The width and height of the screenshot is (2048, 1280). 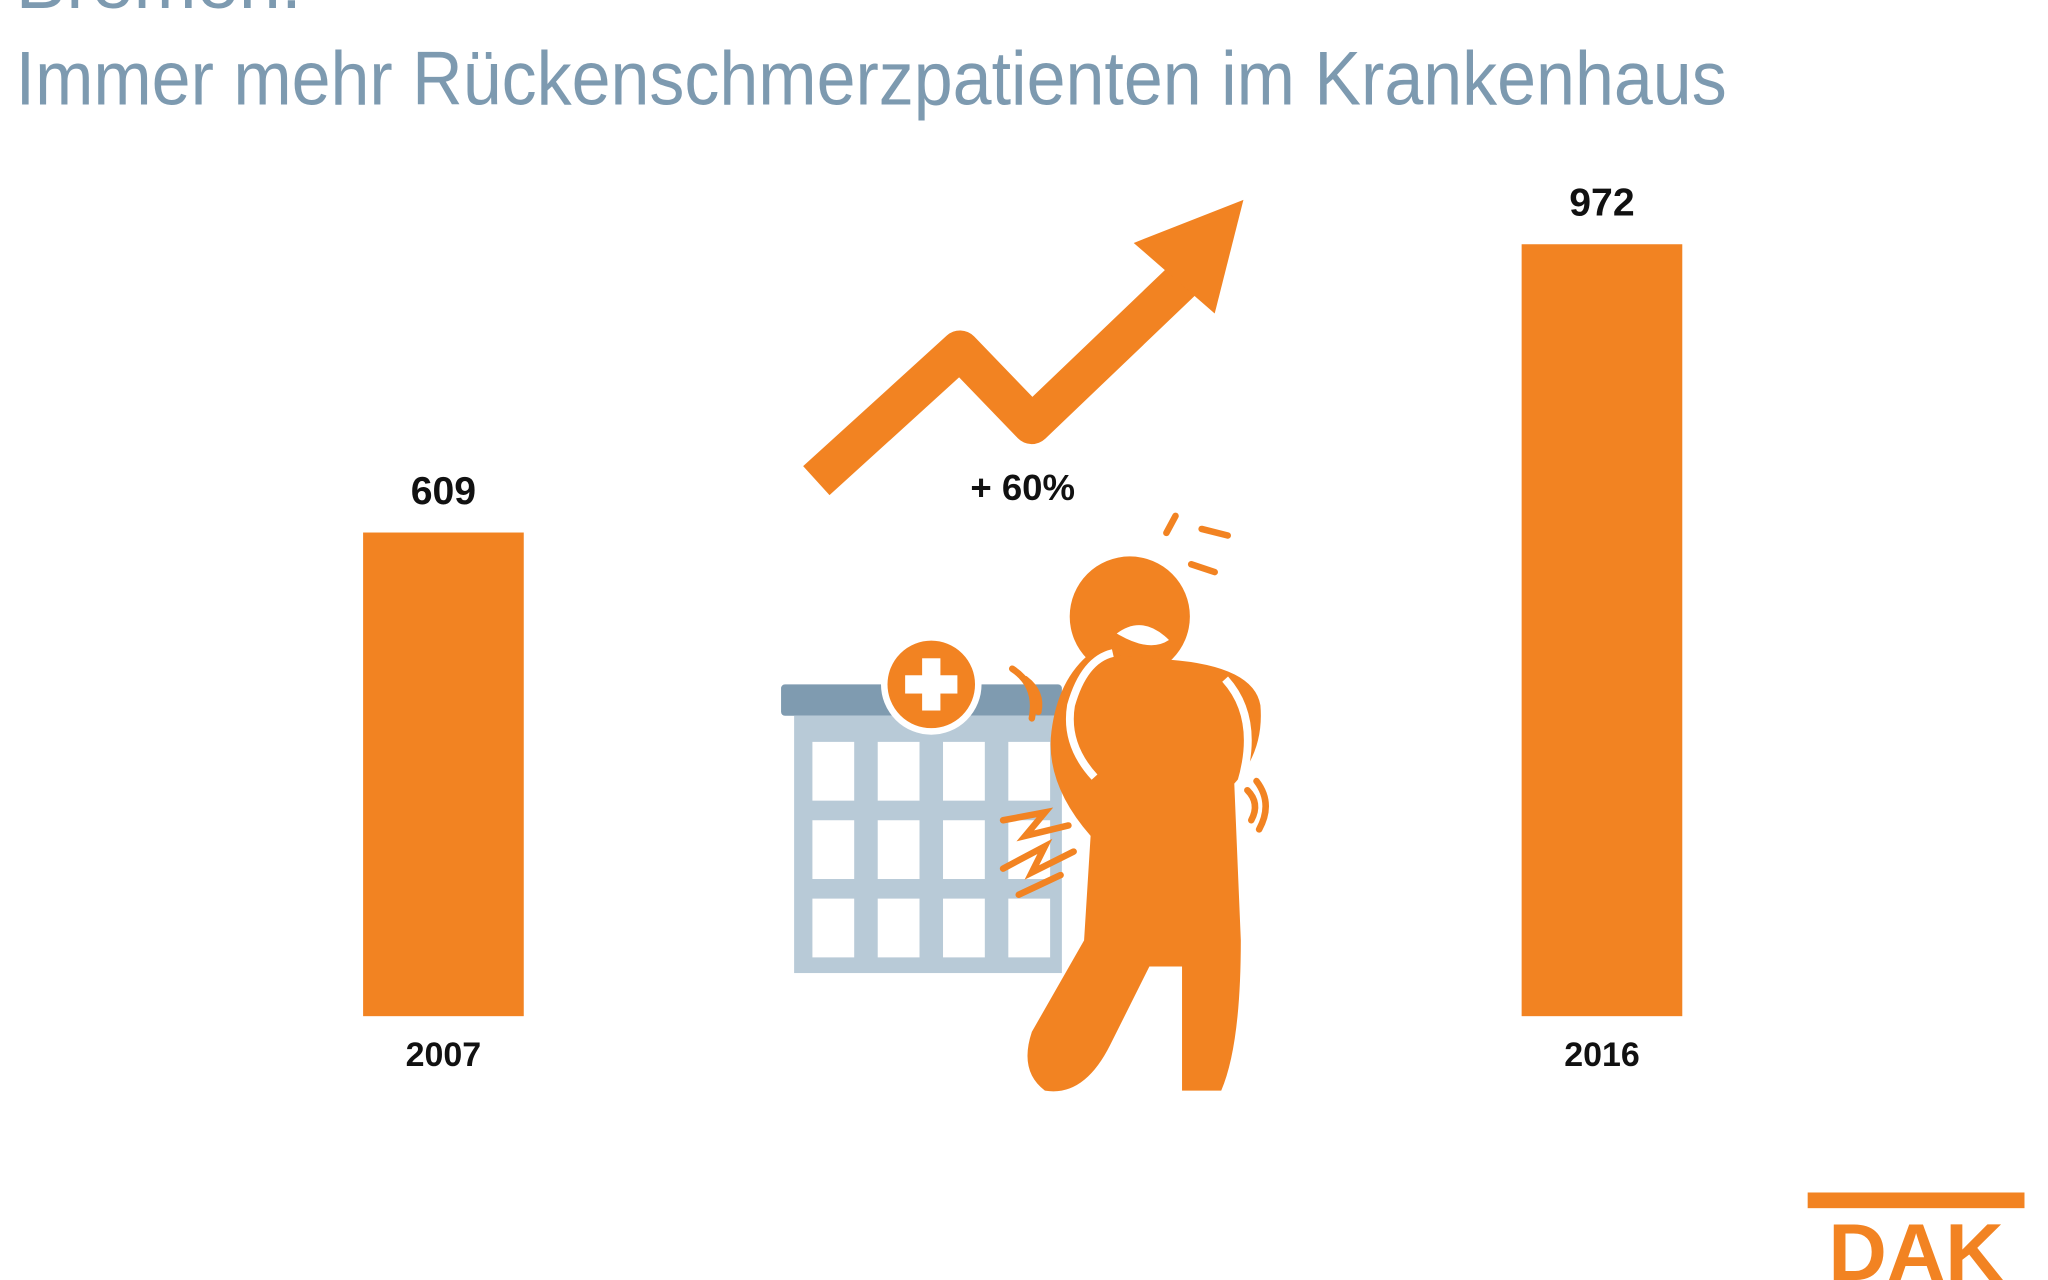 What do you see at coordinates (443, 491) in the screenshot?
I see `value-label: 609` at bounding box center [443, 491].